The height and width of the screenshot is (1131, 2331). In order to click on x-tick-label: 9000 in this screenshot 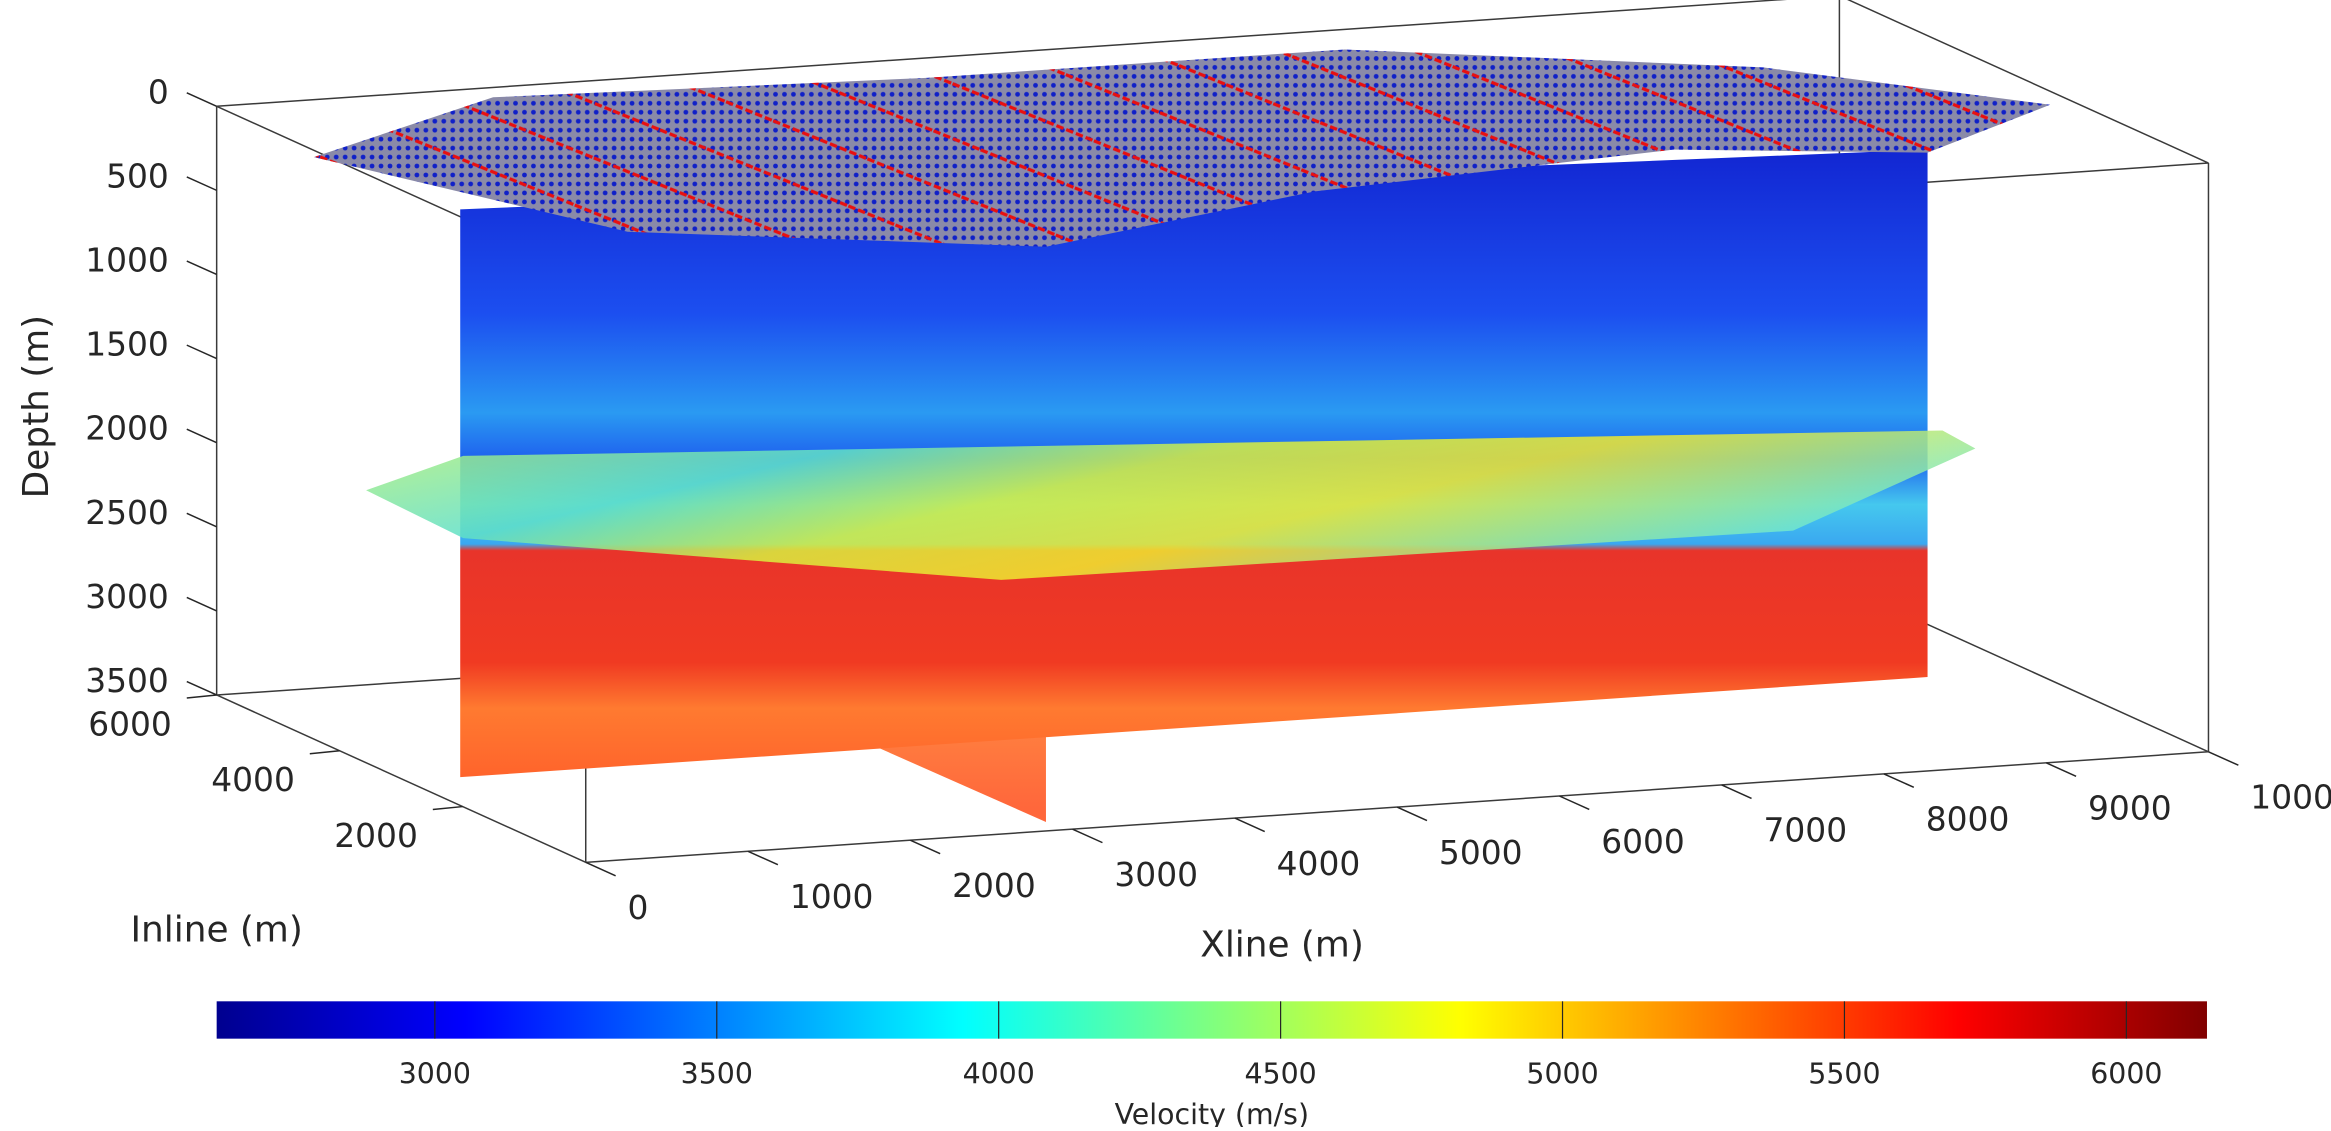, I will do `click(2130, 808)`.